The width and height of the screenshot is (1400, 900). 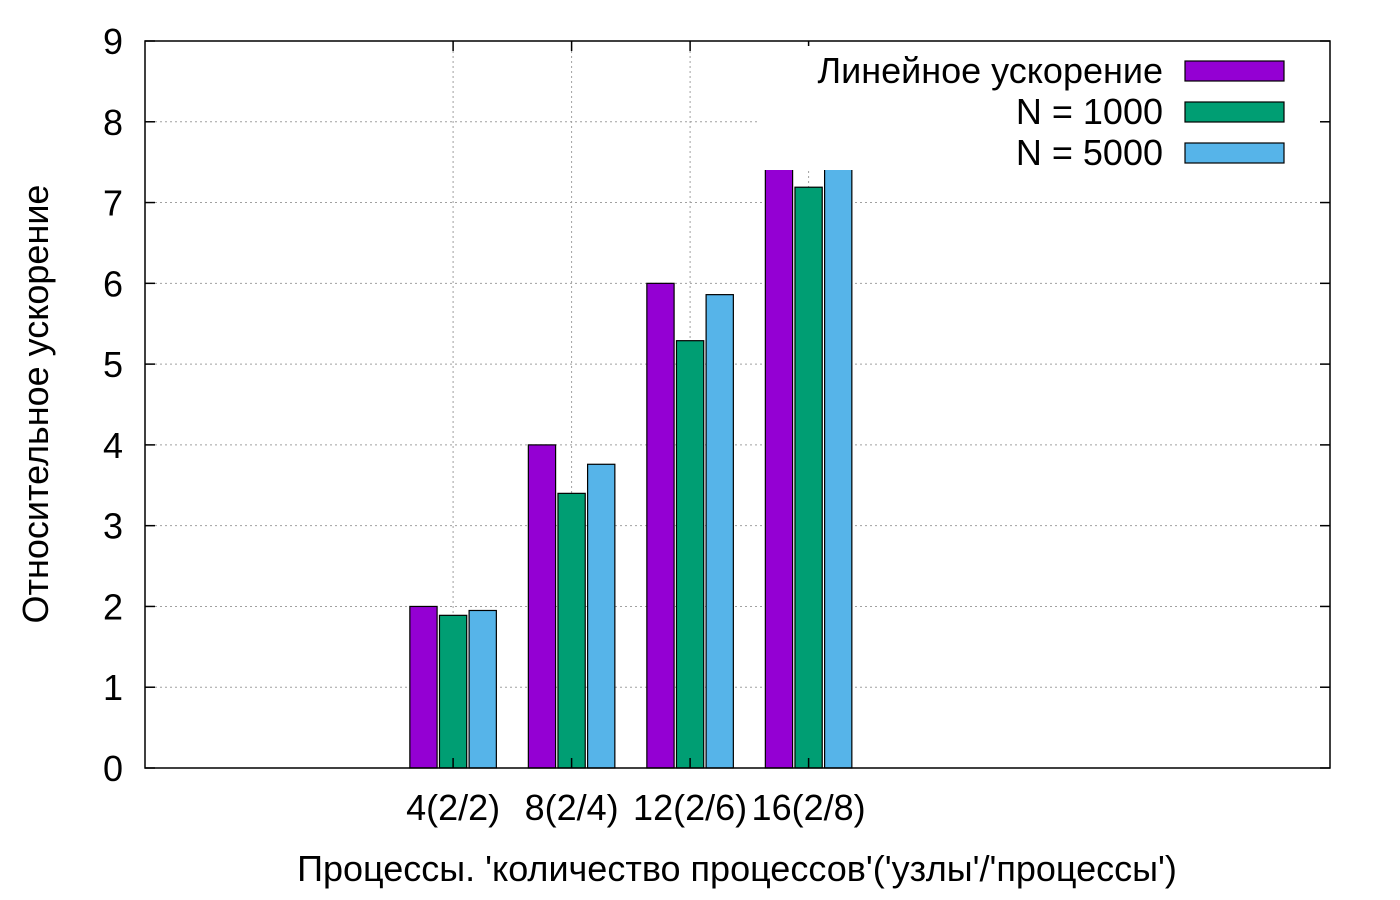 What do you see at coordinates (113, 364) in the screenshot?
I see `y-tick-label: 5` at bounding box center [113, 364].